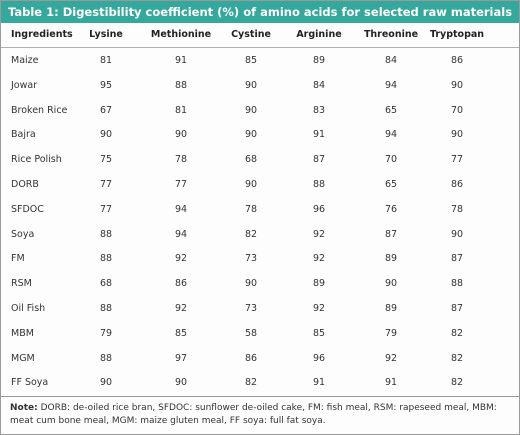  Describe the element at coordinates (251, 333) in the screenshot. I see `table-cell: 58` at that location.